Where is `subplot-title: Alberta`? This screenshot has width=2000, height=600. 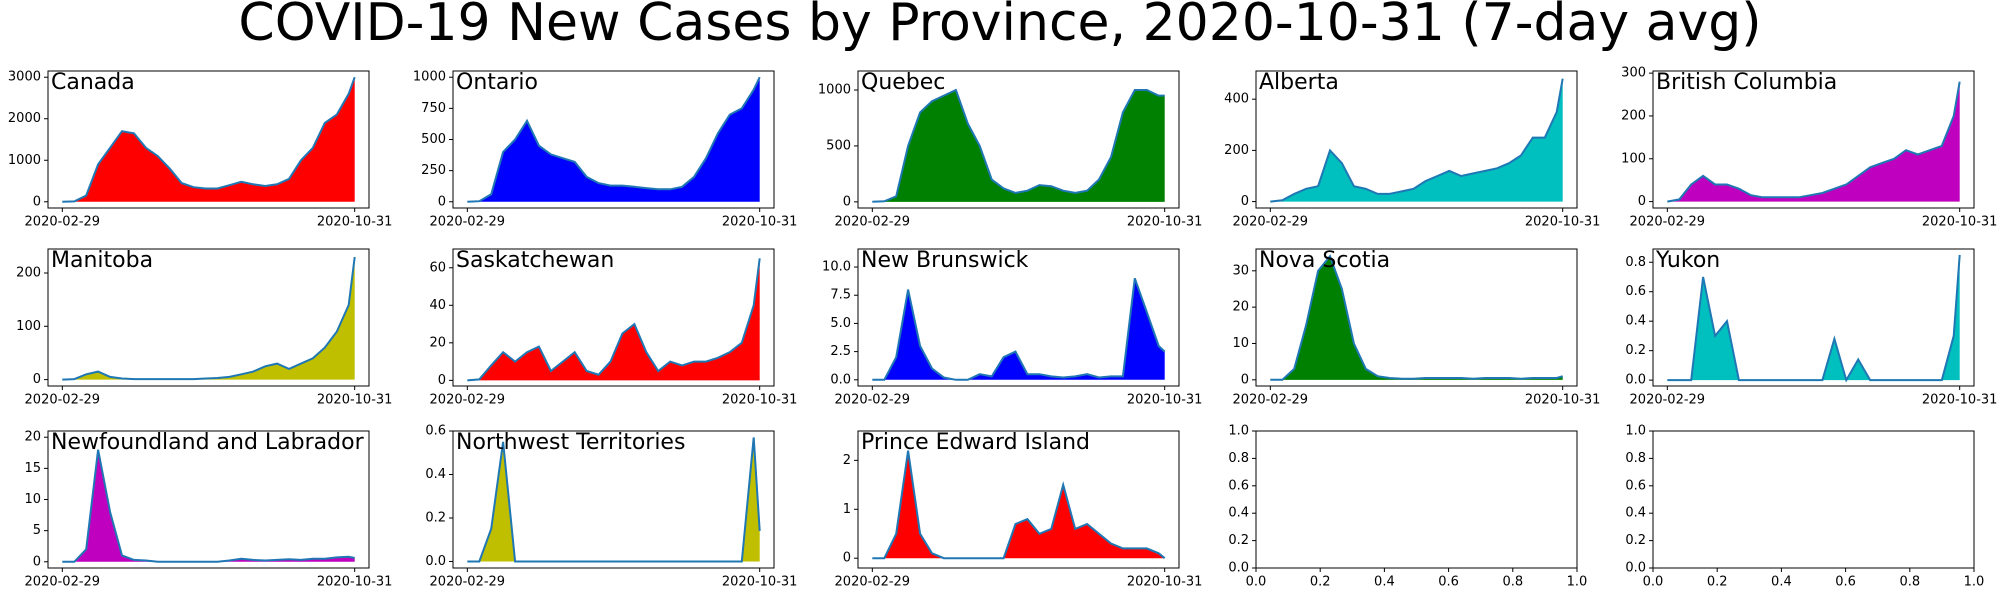 subplot-title: Alberta is located at coordinates (1299, 82).